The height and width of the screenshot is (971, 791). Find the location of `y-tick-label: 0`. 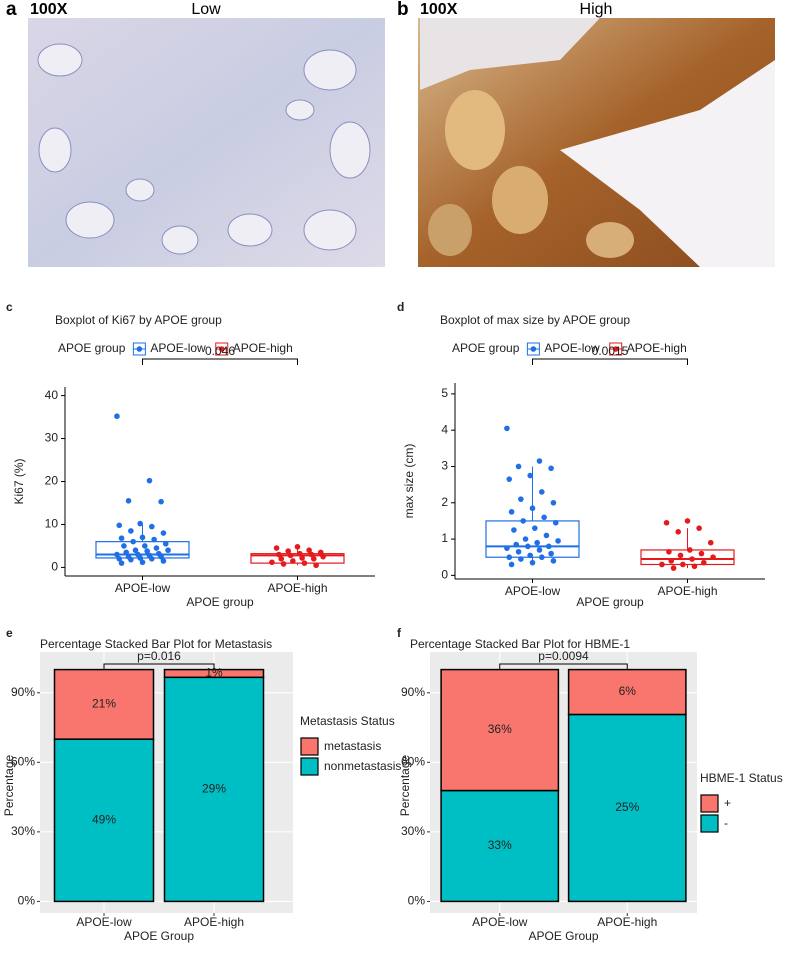

y-tick-label: 0 is located at coordinates (54, 567).